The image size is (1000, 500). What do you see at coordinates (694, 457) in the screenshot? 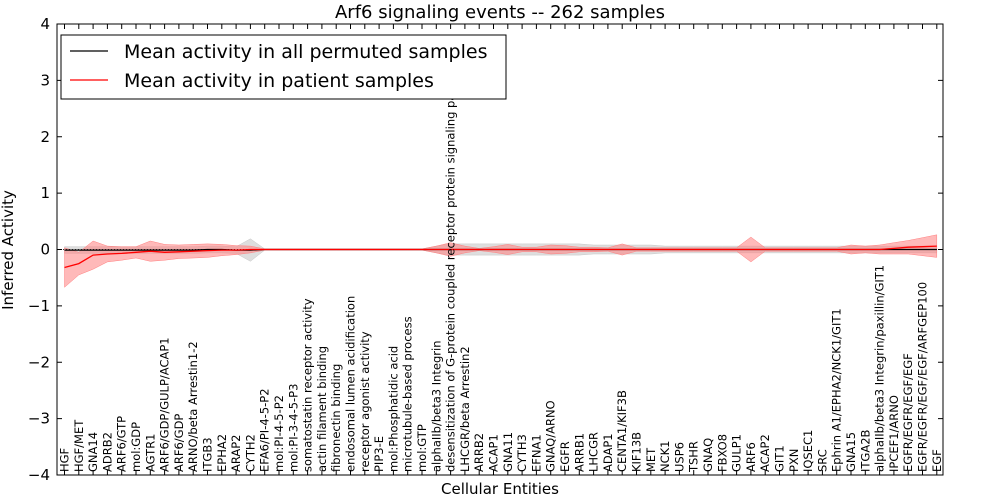
I see `x-tick-label: TSHR` at bounding box center [694, 457].